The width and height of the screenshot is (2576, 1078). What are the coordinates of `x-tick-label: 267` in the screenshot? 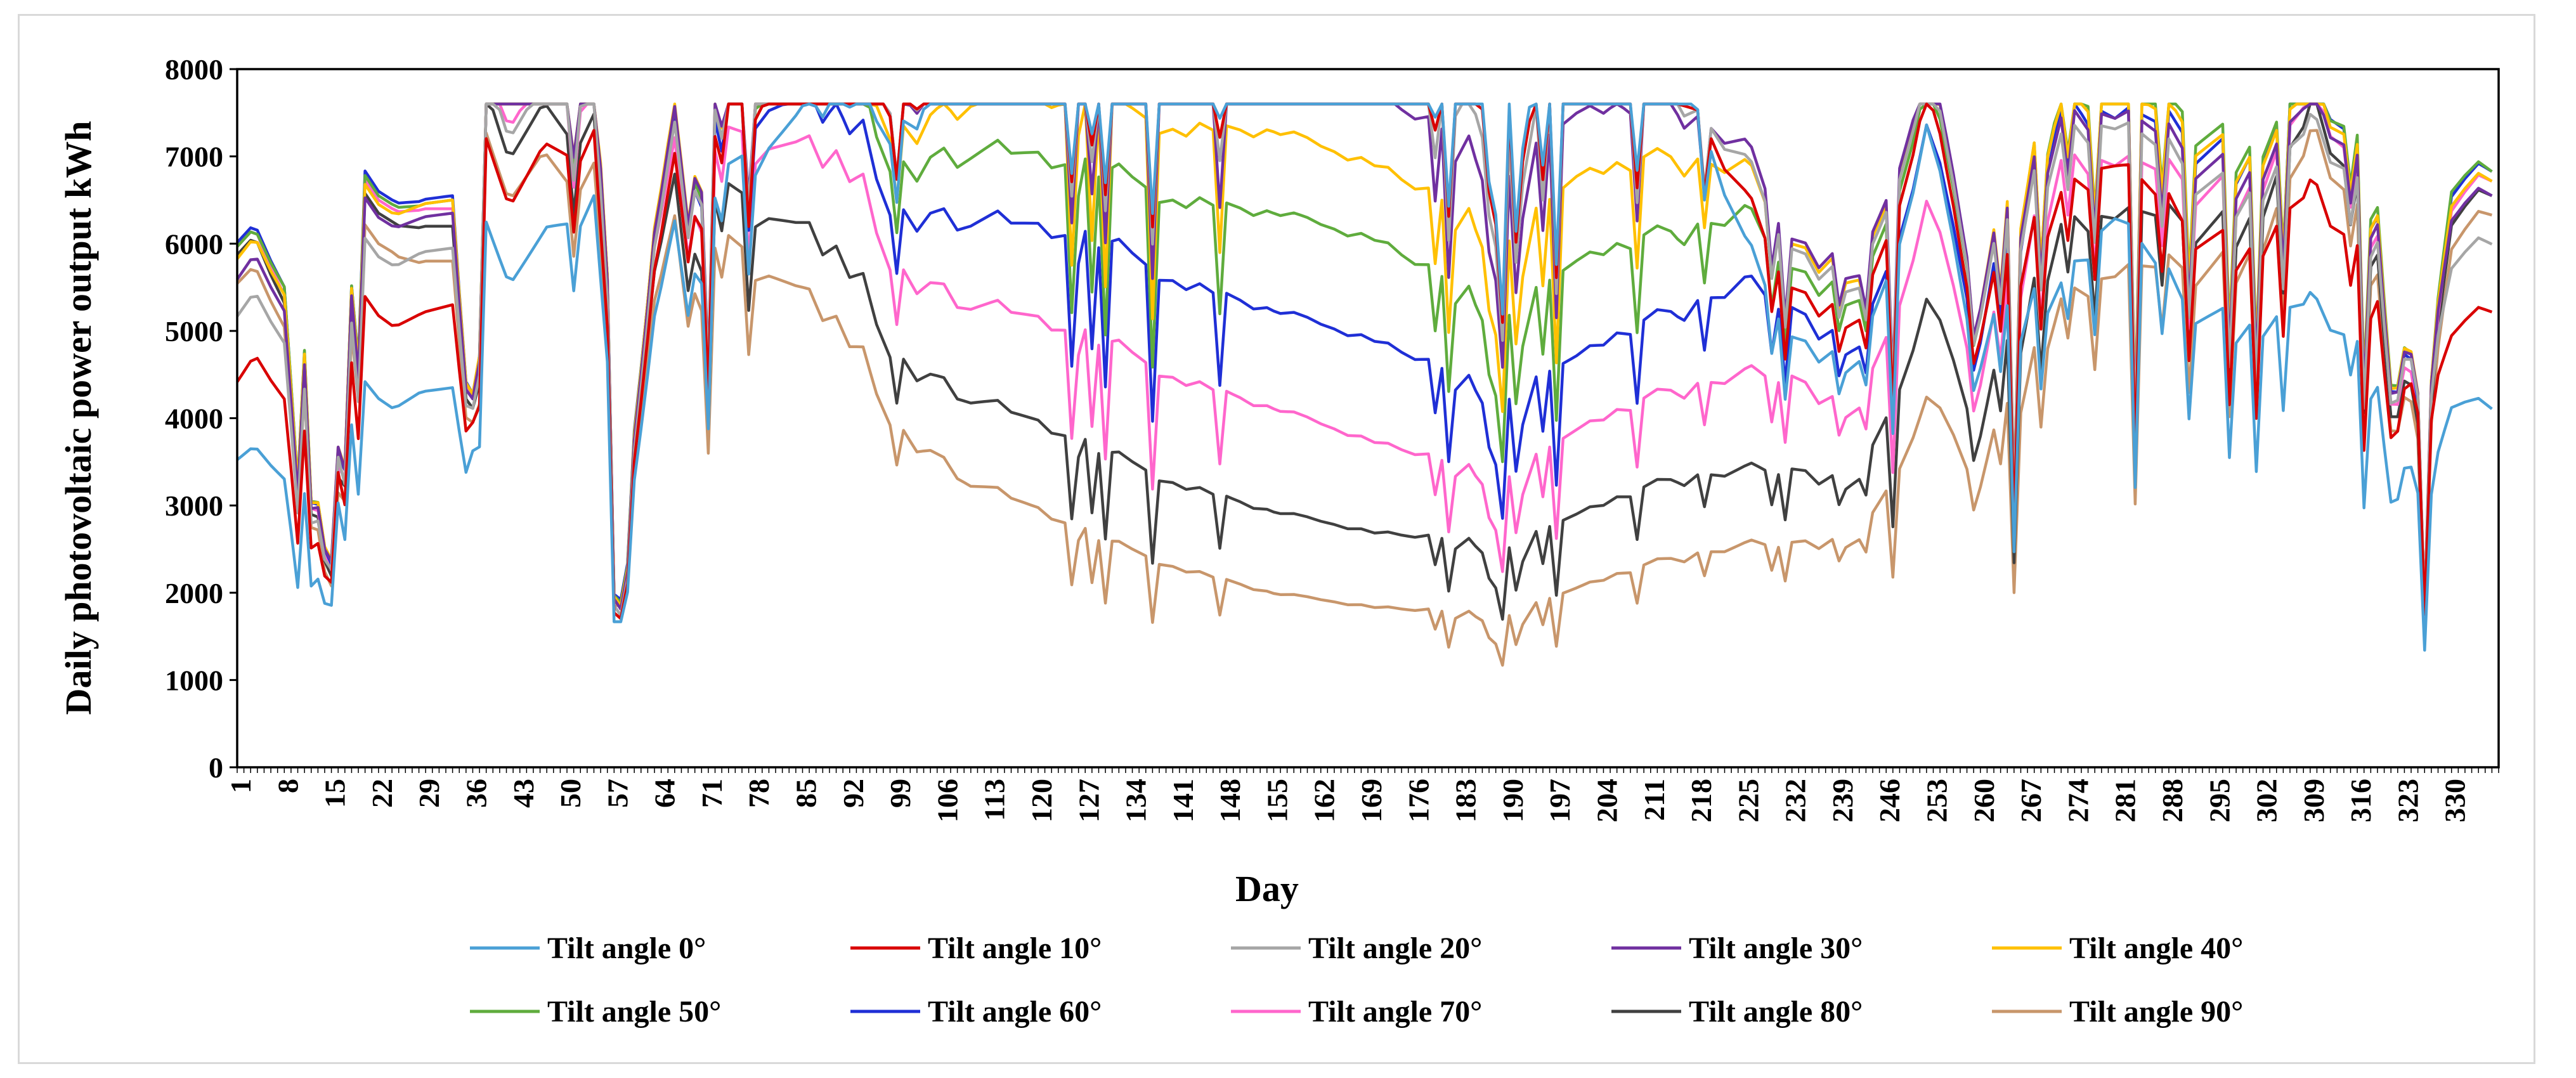 It's located at (2031, 800).